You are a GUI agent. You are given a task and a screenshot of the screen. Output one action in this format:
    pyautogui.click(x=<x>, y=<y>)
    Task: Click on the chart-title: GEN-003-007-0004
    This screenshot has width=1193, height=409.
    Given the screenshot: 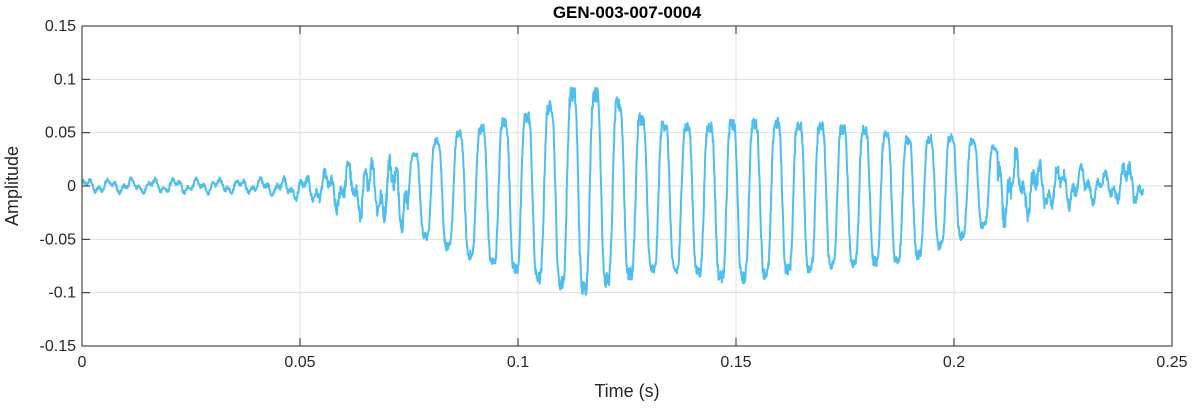 What is the action you would take?
    pyautogui.click(x=627, y=12)
    